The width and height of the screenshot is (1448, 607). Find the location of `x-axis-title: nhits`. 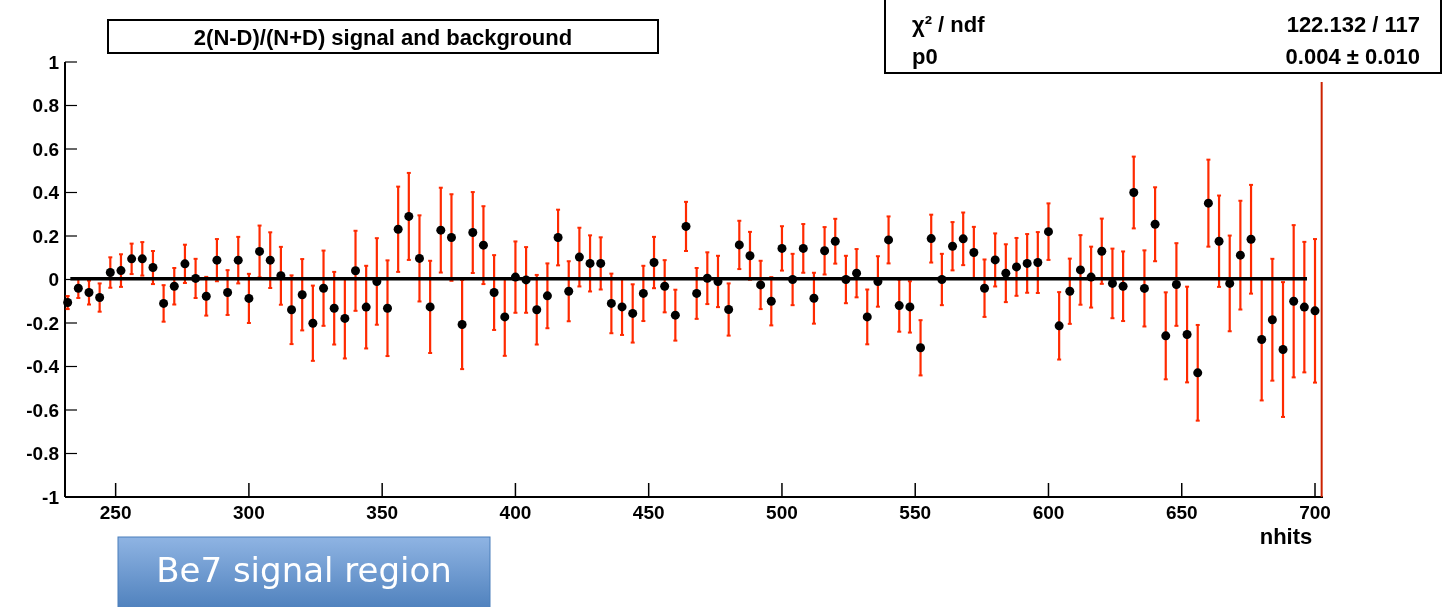

x-axis-title: nhits is located at coordinates (1286, 536).